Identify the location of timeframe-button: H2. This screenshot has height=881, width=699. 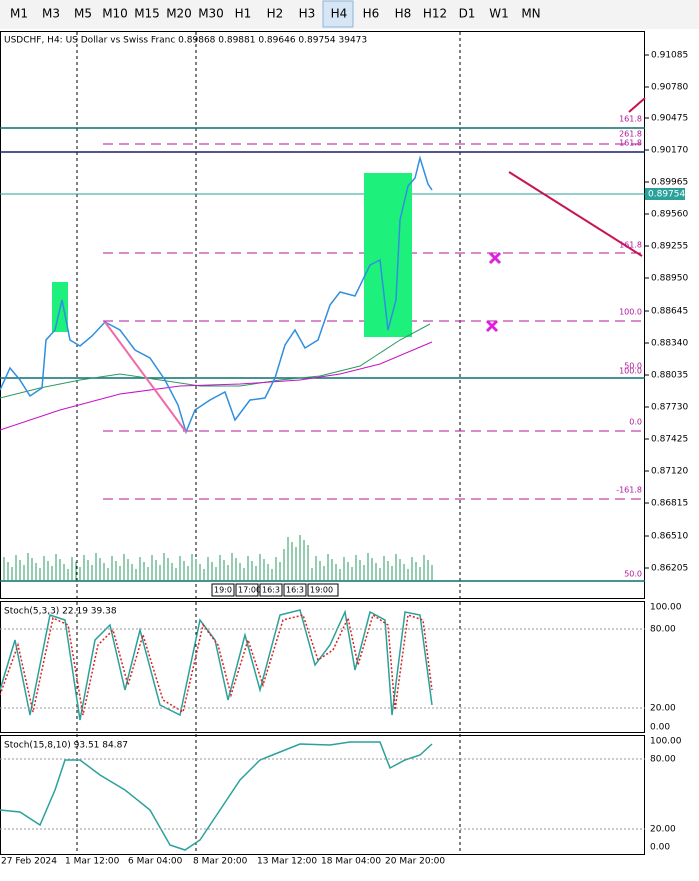
(275, 14).